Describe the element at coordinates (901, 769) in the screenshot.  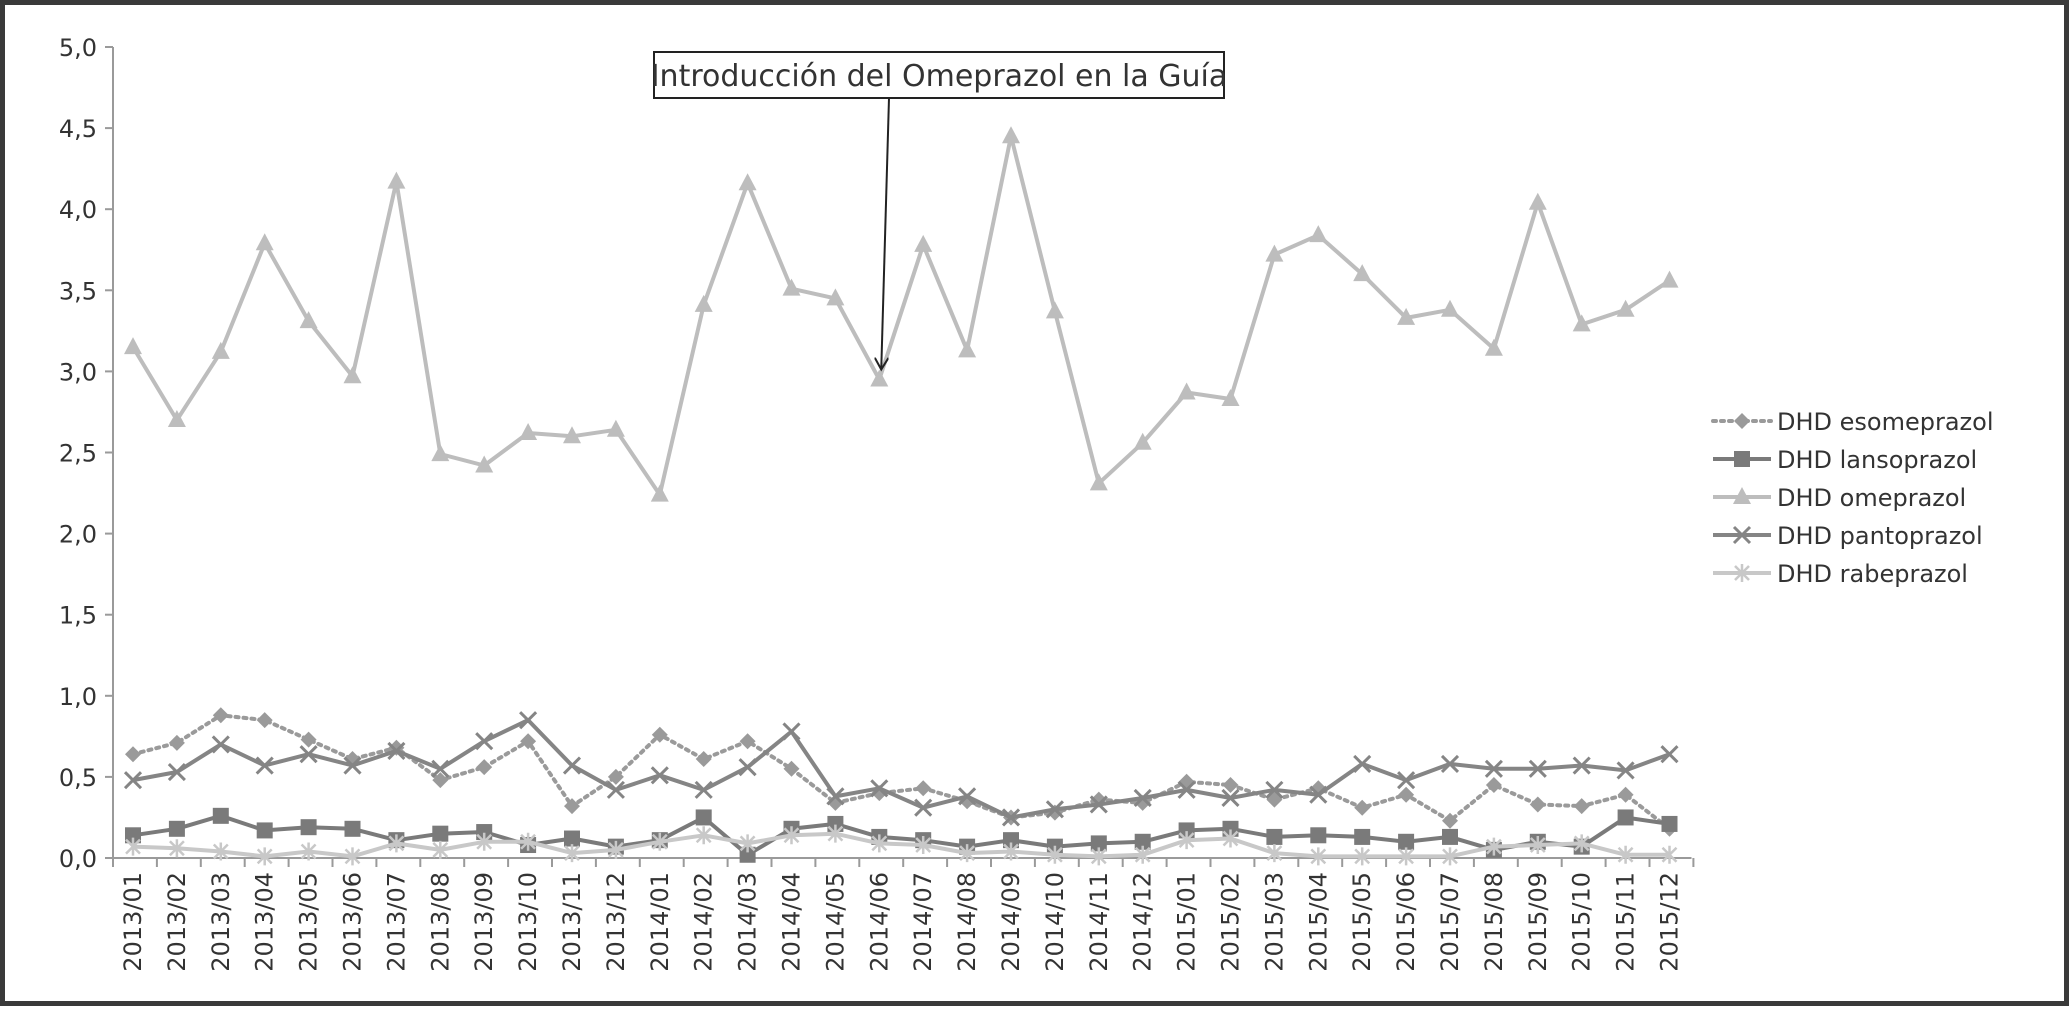
I see `series-dhd-pantoprazol` at that location.